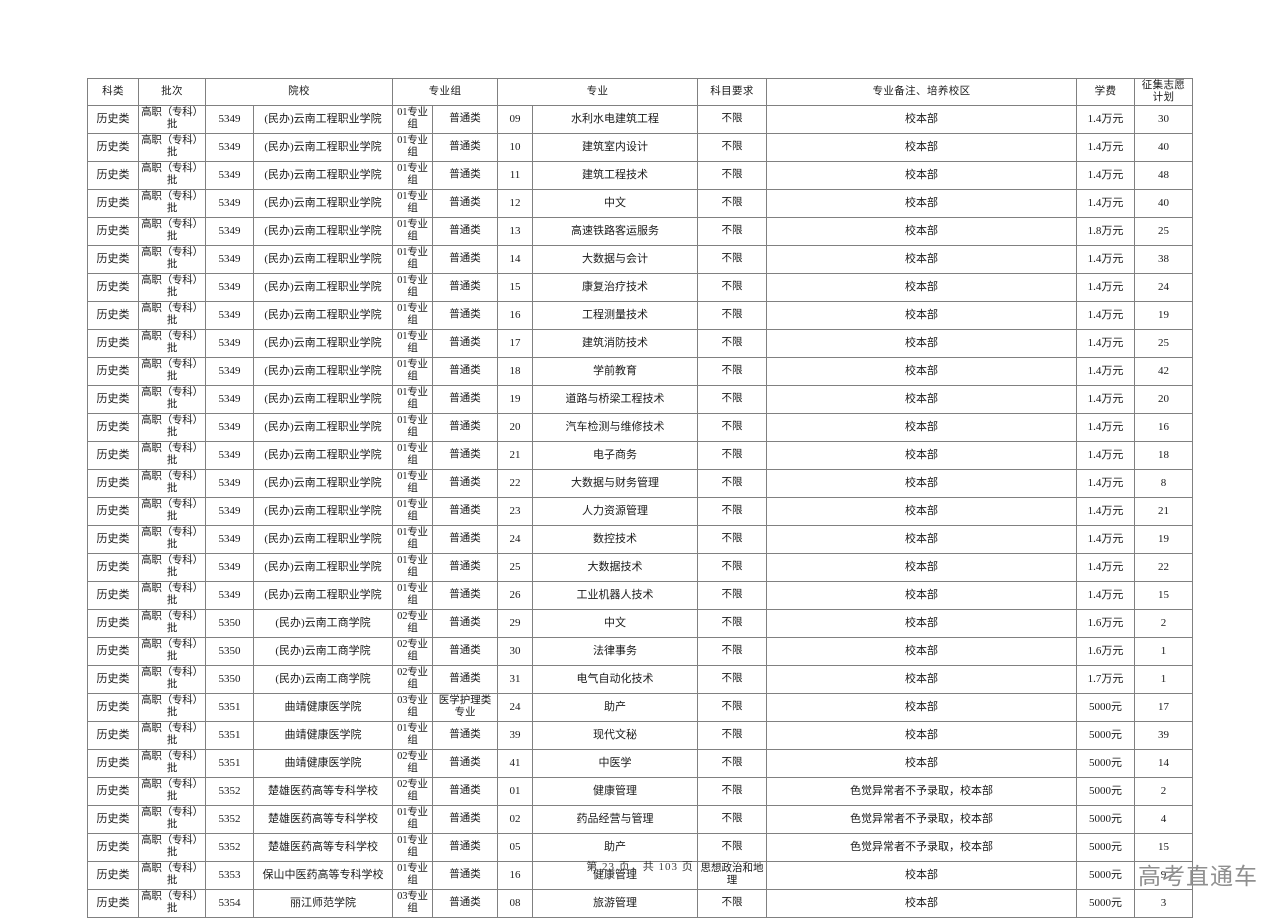  What do you see at coordinates (515, 119) in the screenshot?
I see `cell-major-code: 09` at bounding box center [515, 119].